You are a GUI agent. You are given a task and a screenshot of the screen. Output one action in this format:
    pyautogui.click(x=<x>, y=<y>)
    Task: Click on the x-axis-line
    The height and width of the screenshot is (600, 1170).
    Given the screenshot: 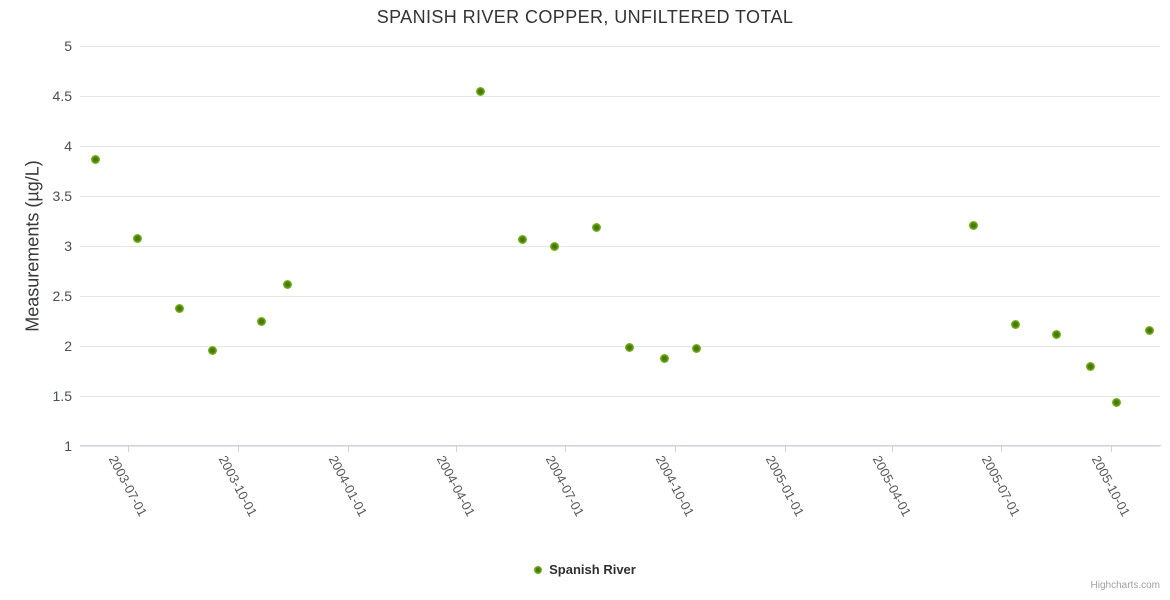 What is the action you would take?
    pyautogui.click(x=620, y=445)
    